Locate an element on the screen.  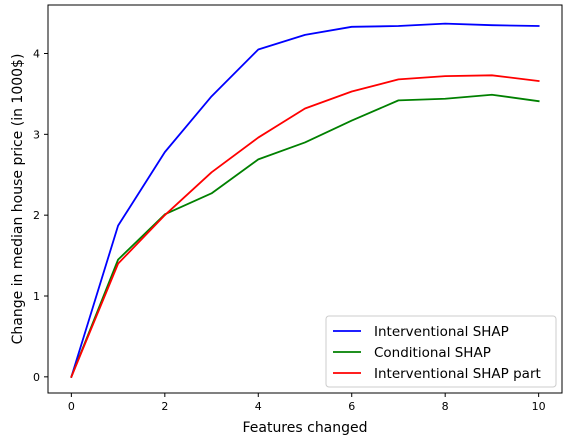
y-tick-label: 0 is located at coordinates (36, 377).